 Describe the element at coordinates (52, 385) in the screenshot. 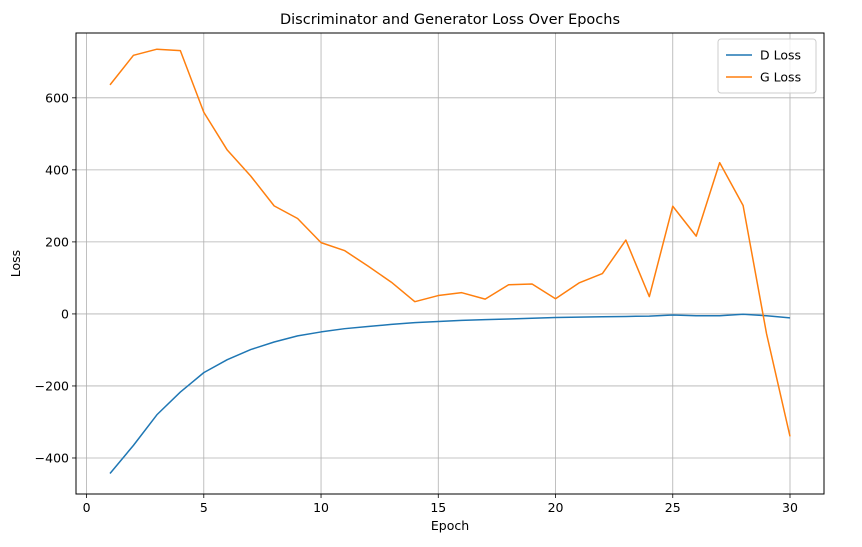

I see `y-tick-label: −200` at that location.